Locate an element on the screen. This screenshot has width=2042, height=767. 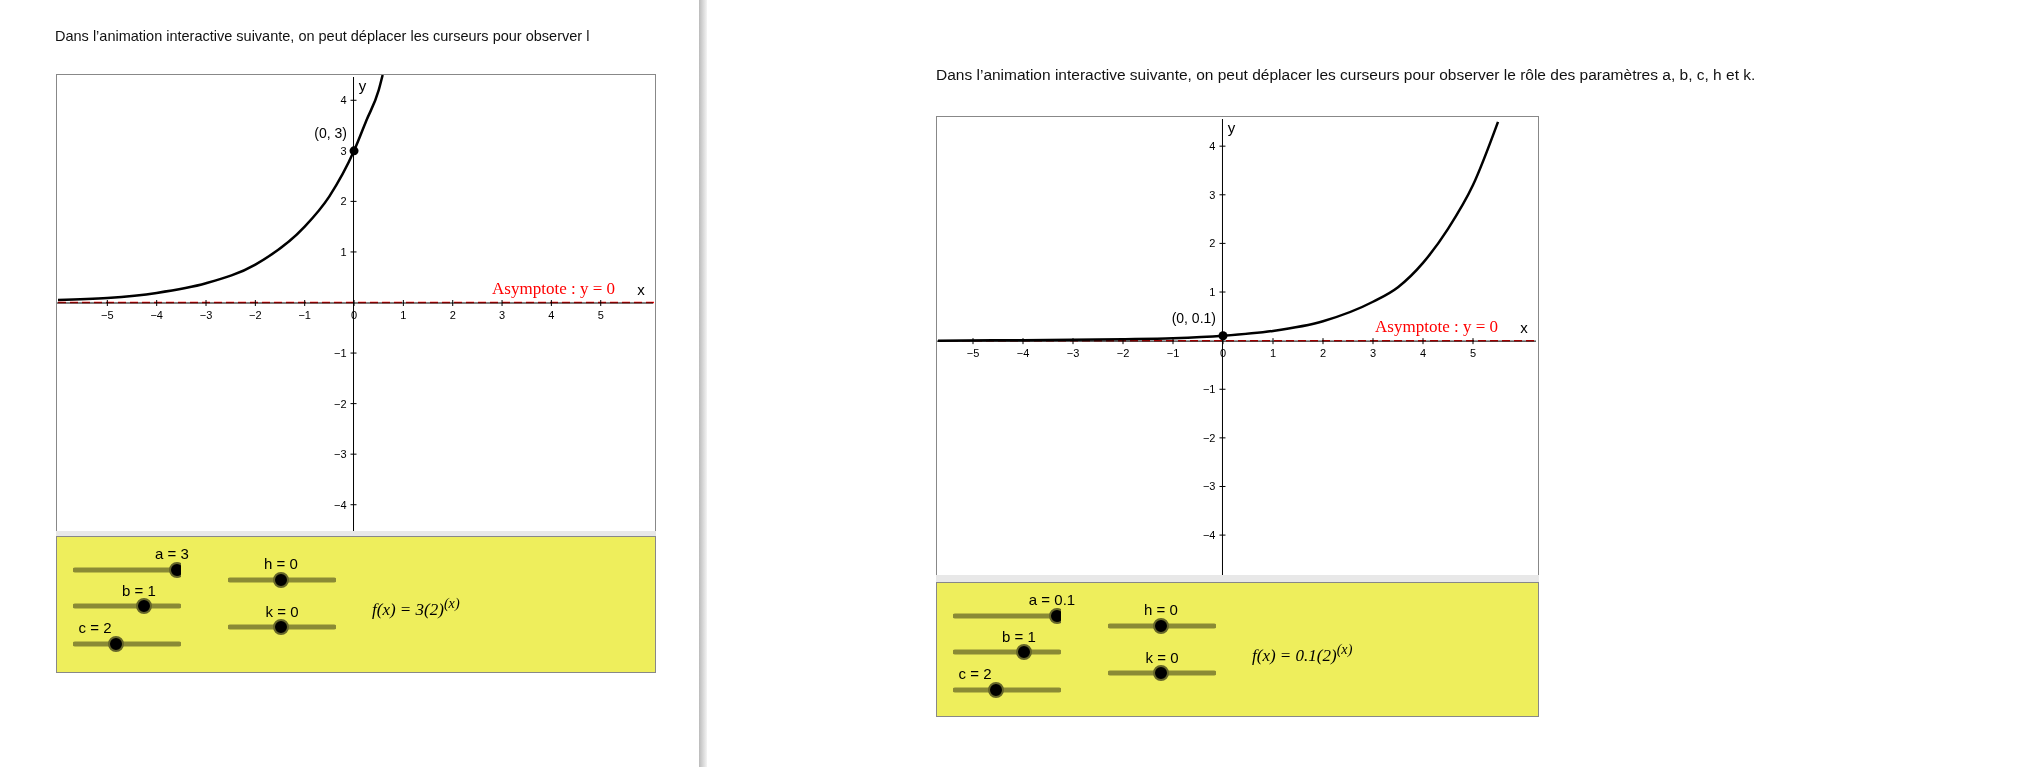
y-tick-label: −1 is located at coordinates (1209, 389).